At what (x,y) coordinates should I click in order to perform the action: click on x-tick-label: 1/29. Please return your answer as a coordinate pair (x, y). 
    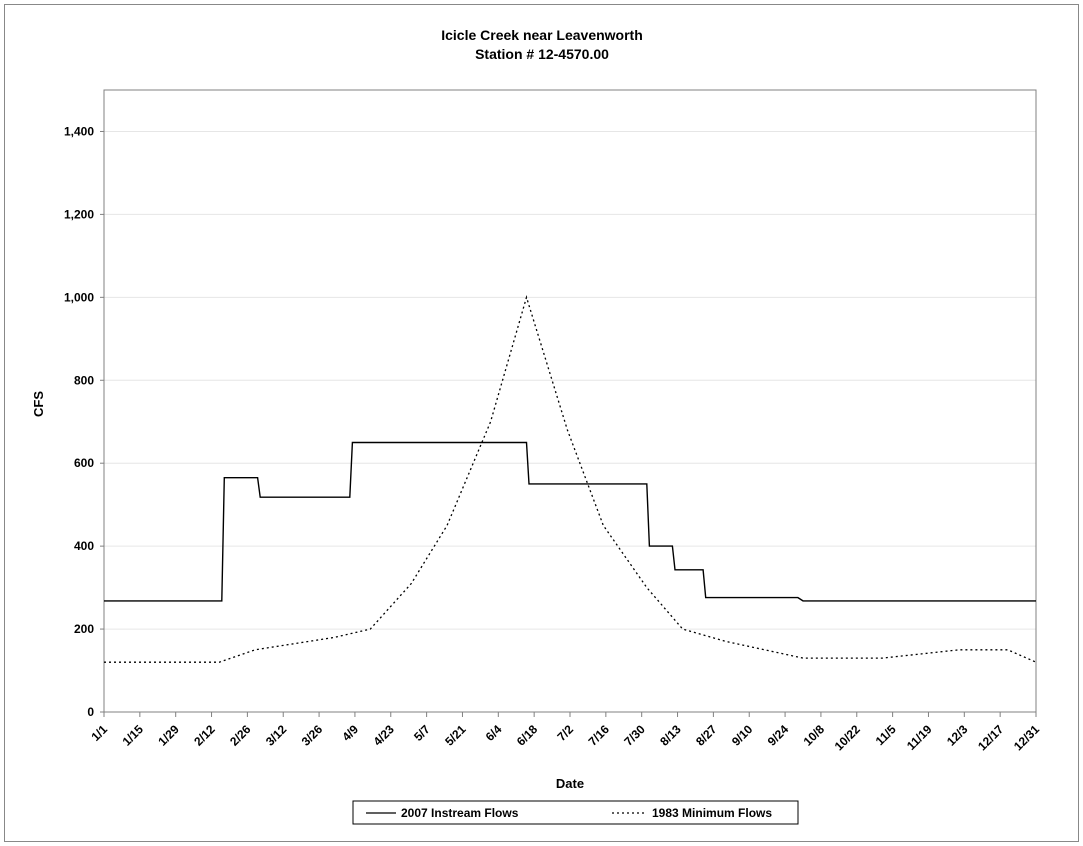
    Looking at the image, I should click on (168, 735).